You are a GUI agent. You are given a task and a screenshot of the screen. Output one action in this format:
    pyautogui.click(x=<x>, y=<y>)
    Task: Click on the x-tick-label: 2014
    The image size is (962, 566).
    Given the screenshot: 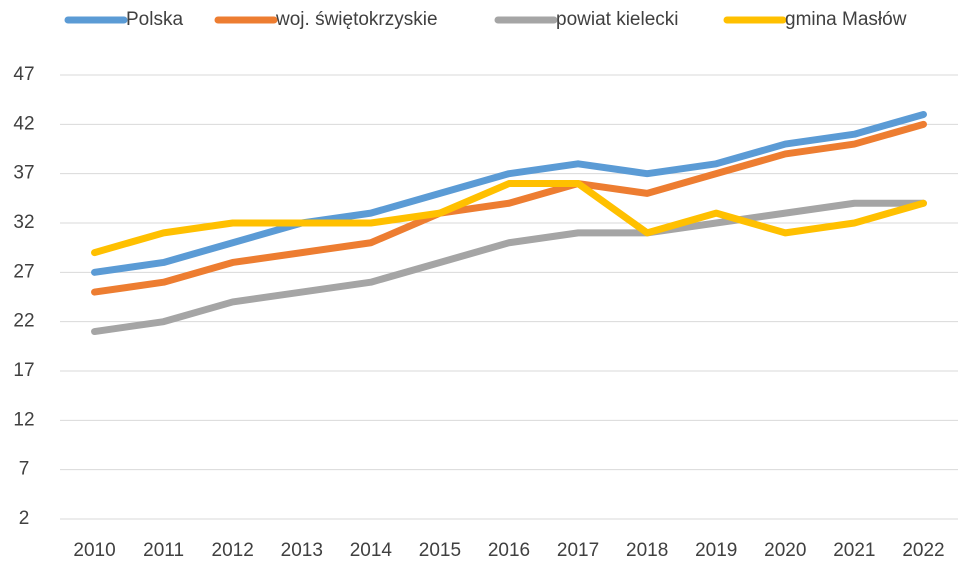 What is the action you would take?
    pyautogui.click(x=371, y=550)
    